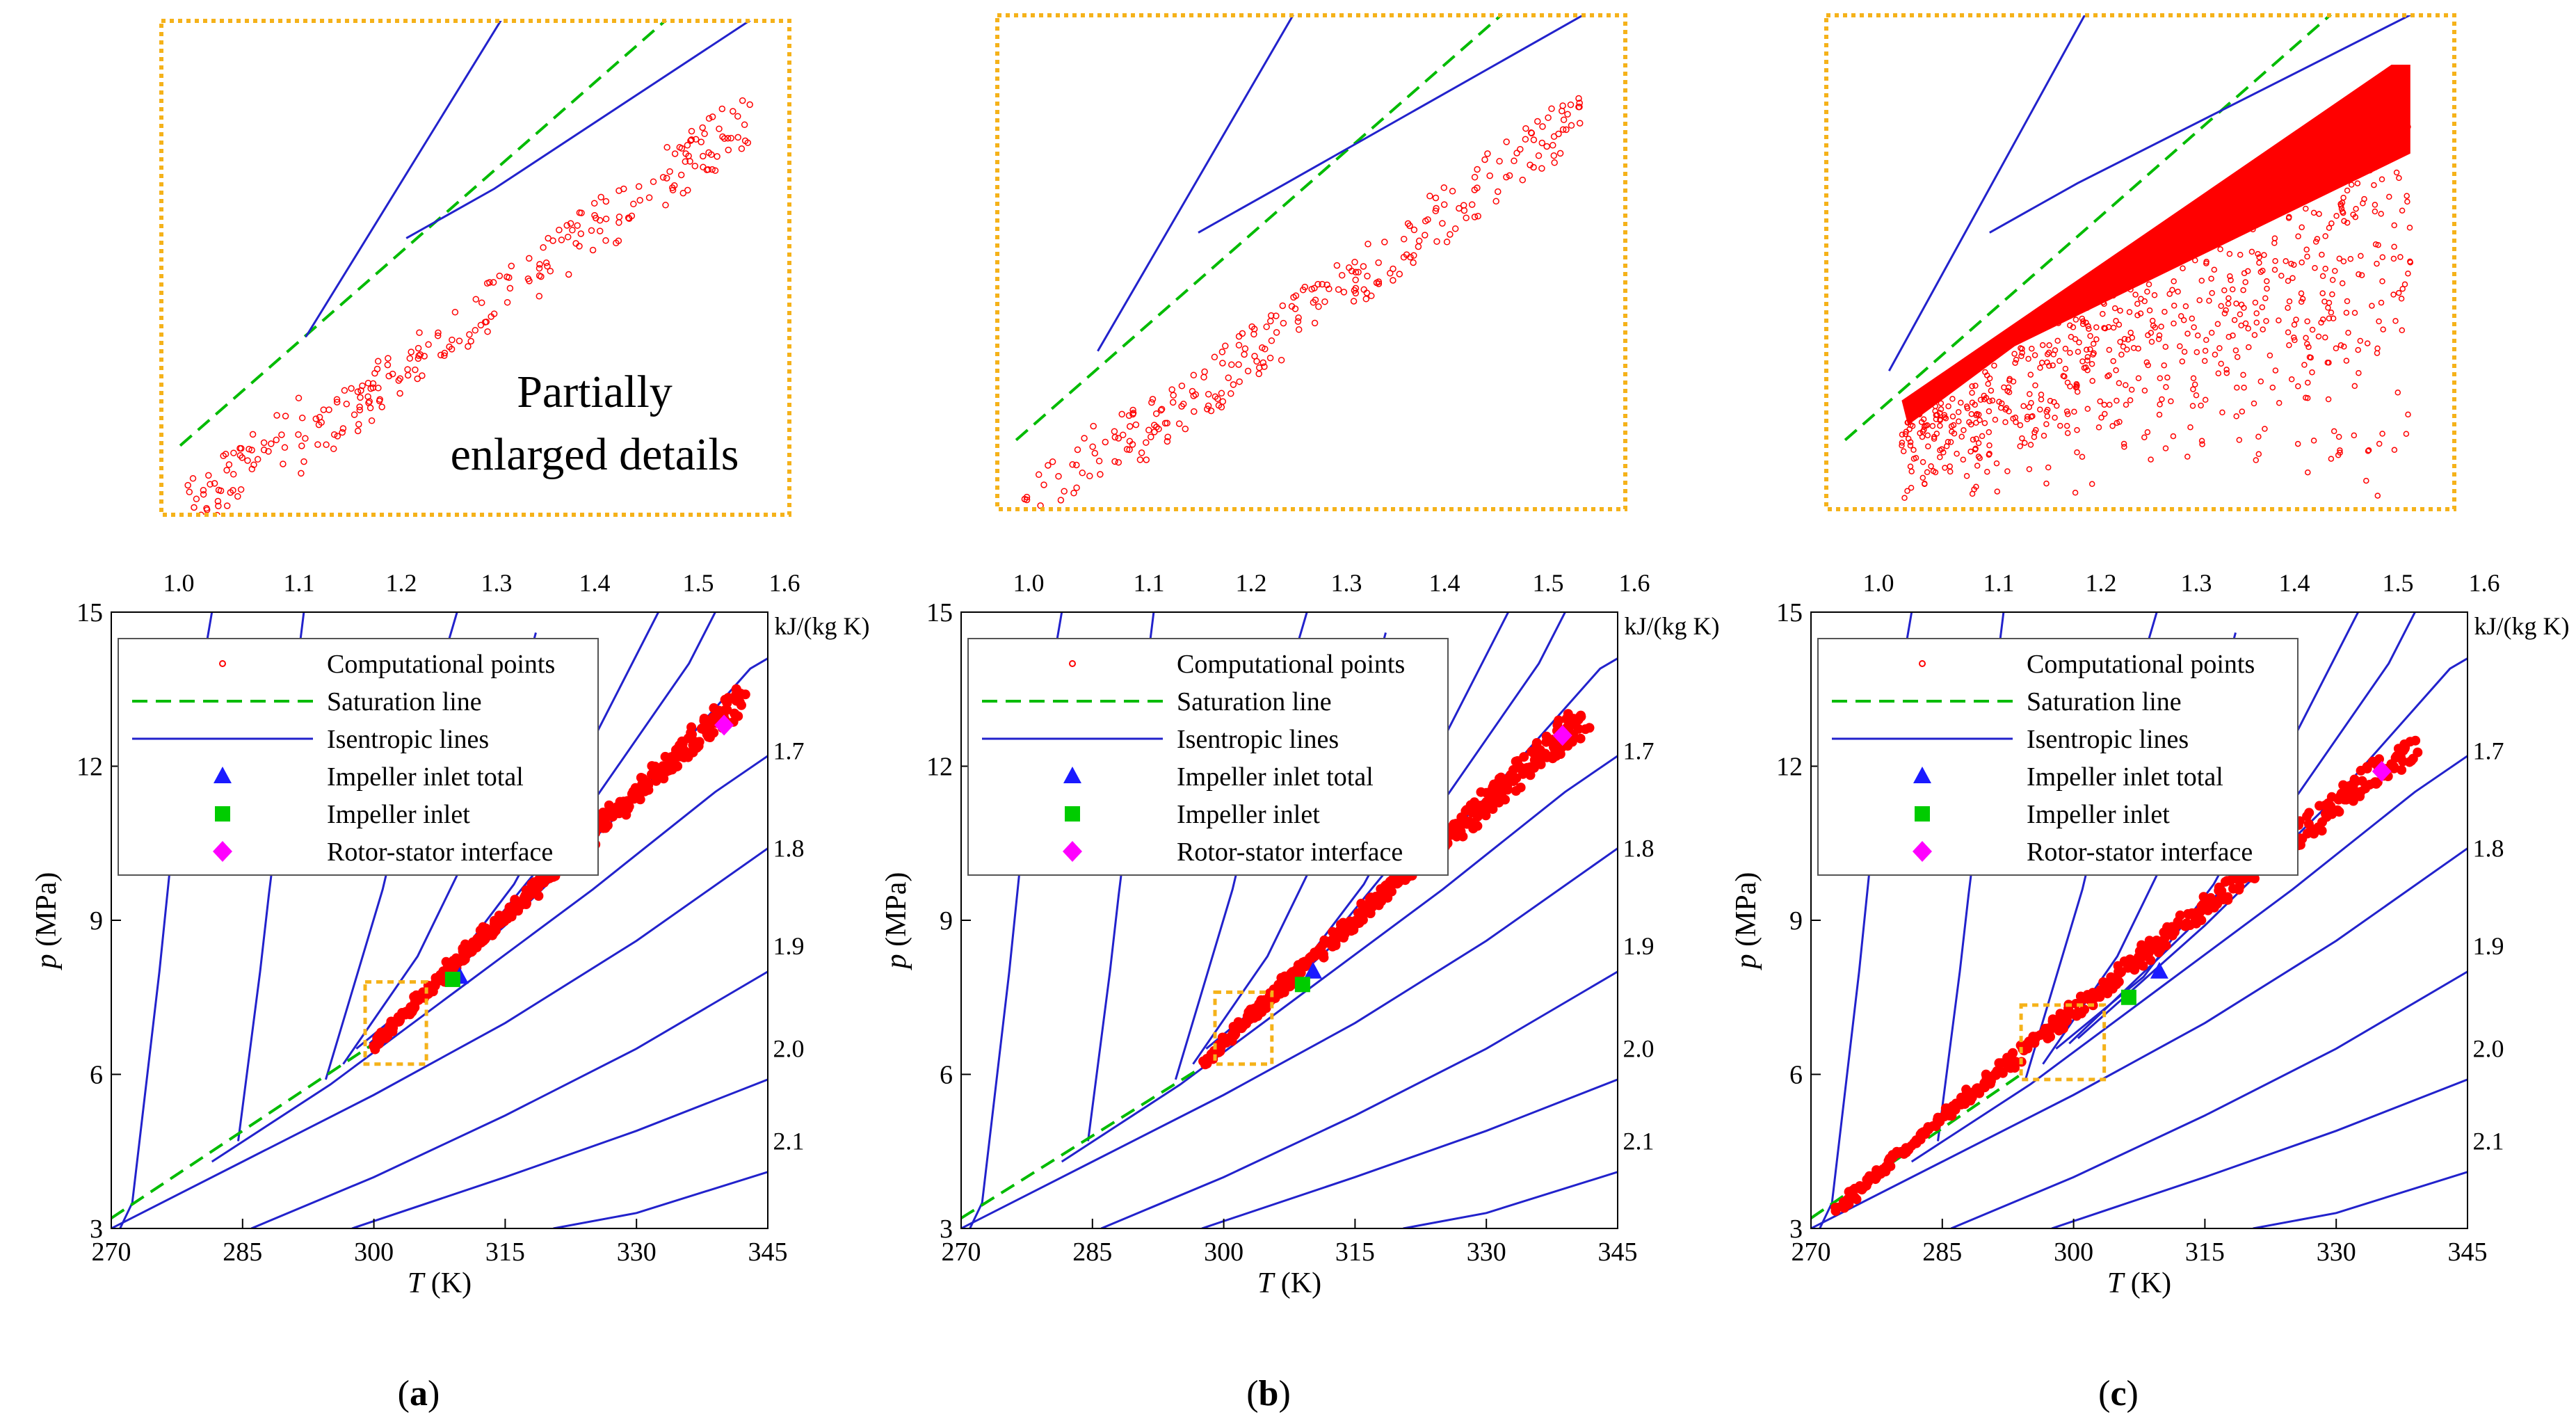 The height and width of the screenshot is (1426, 2576). What do you see at coordinates (2139, 920) in the screenshot?
I see `plot-area` at bounding box center [2139, 920].